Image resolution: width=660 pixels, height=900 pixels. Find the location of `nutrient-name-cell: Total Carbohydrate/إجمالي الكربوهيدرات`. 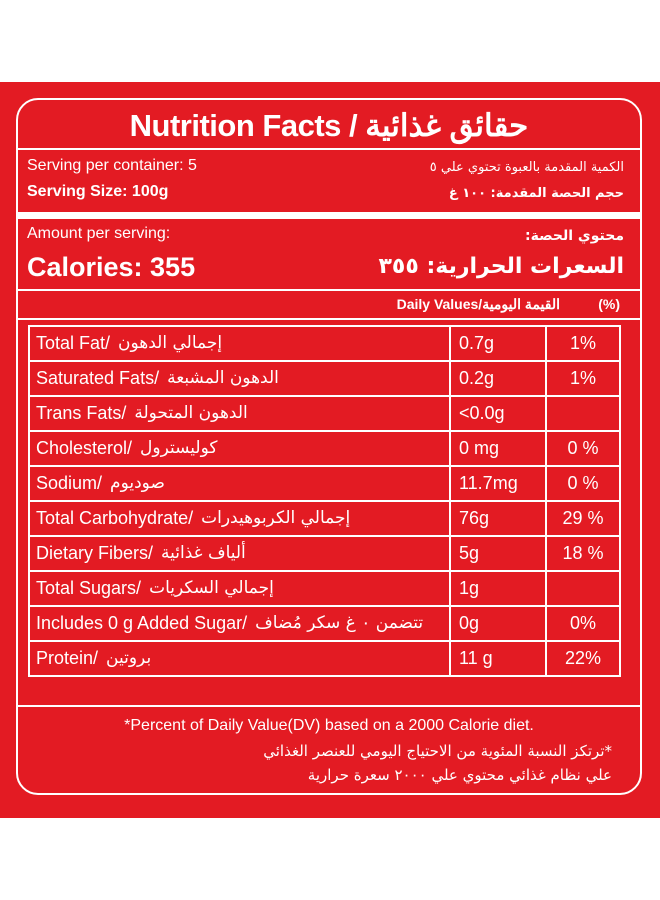

nutrient-name-cell: Total Carbohydrate/إجمالي الكربوهيدرات is located at coordinates (239, 518).